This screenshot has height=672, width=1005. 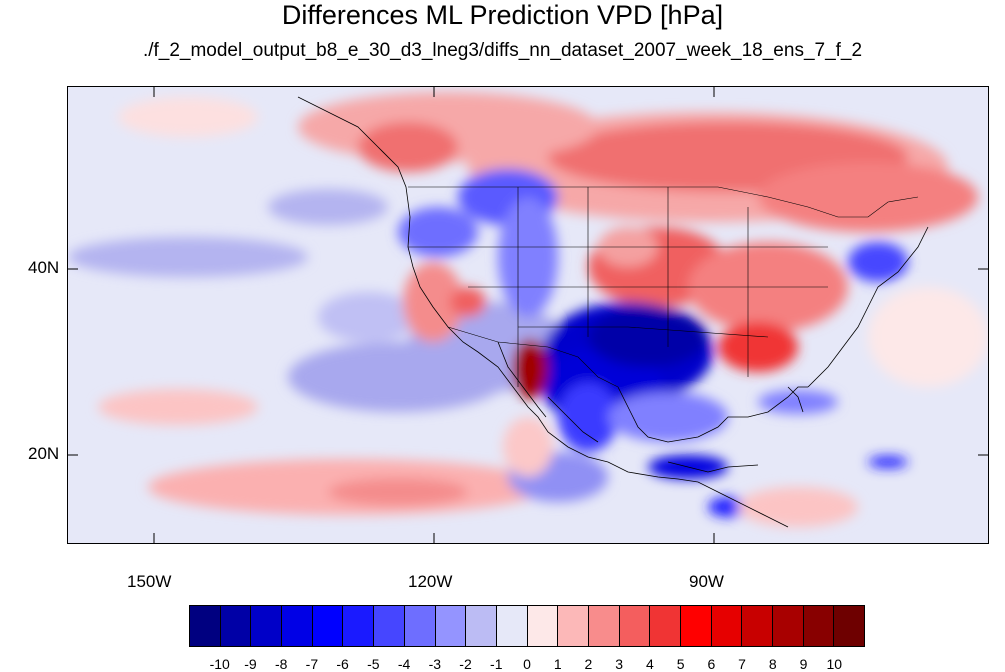 What do you see at coordinates (435, 664) in the screenshot?
I see `colorbar-tick-label: -3` at bounding box center [435, 664].